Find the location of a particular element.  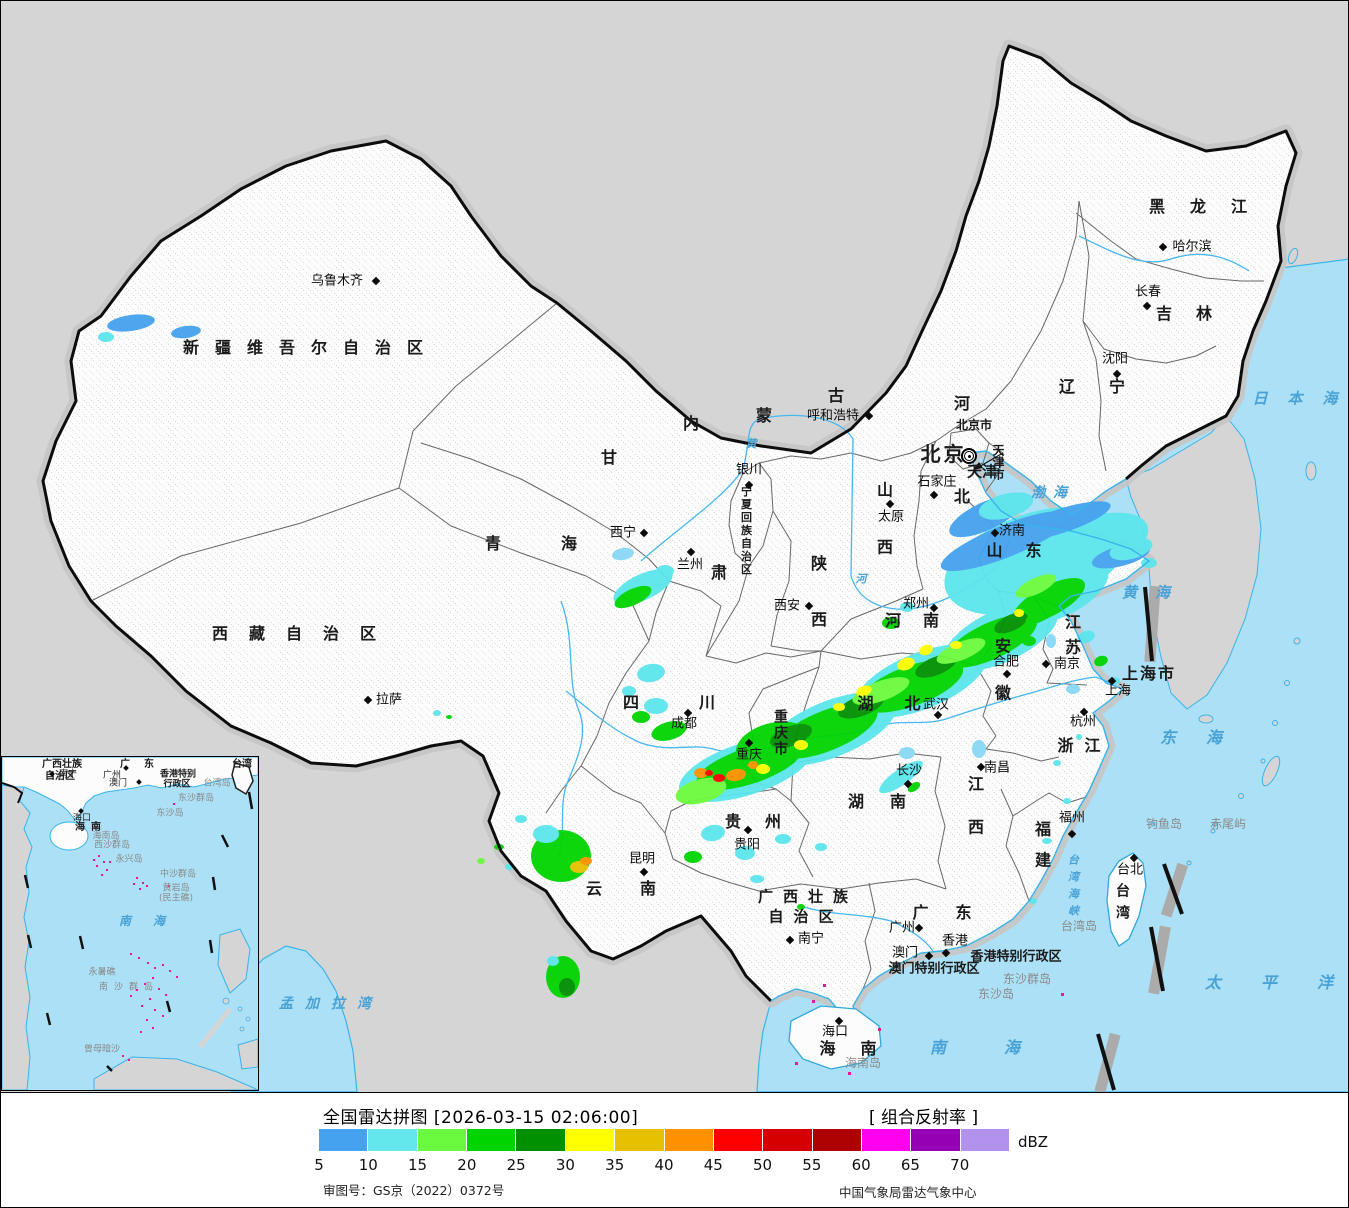

inset-nine-dash-line is located at coordinates (138, 931).